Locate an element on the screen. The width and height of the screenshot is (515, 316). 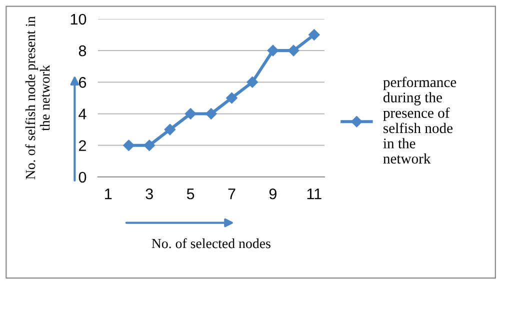
y-tick-label: 10 is located at coordinates (78, 19).